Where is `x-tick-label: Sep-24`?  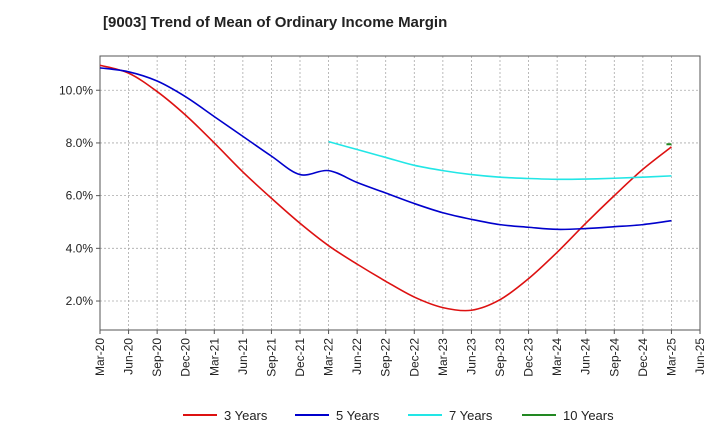
x-tick-label: Sep-24 is located at coordinates (614, 357).